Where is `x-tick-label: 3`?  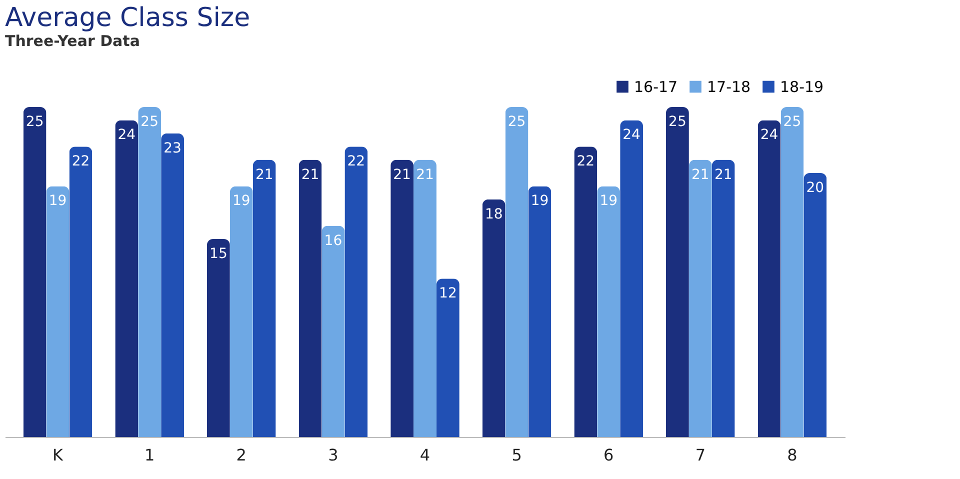 x-tick-label: 3 is located at coordinates (333, 455).